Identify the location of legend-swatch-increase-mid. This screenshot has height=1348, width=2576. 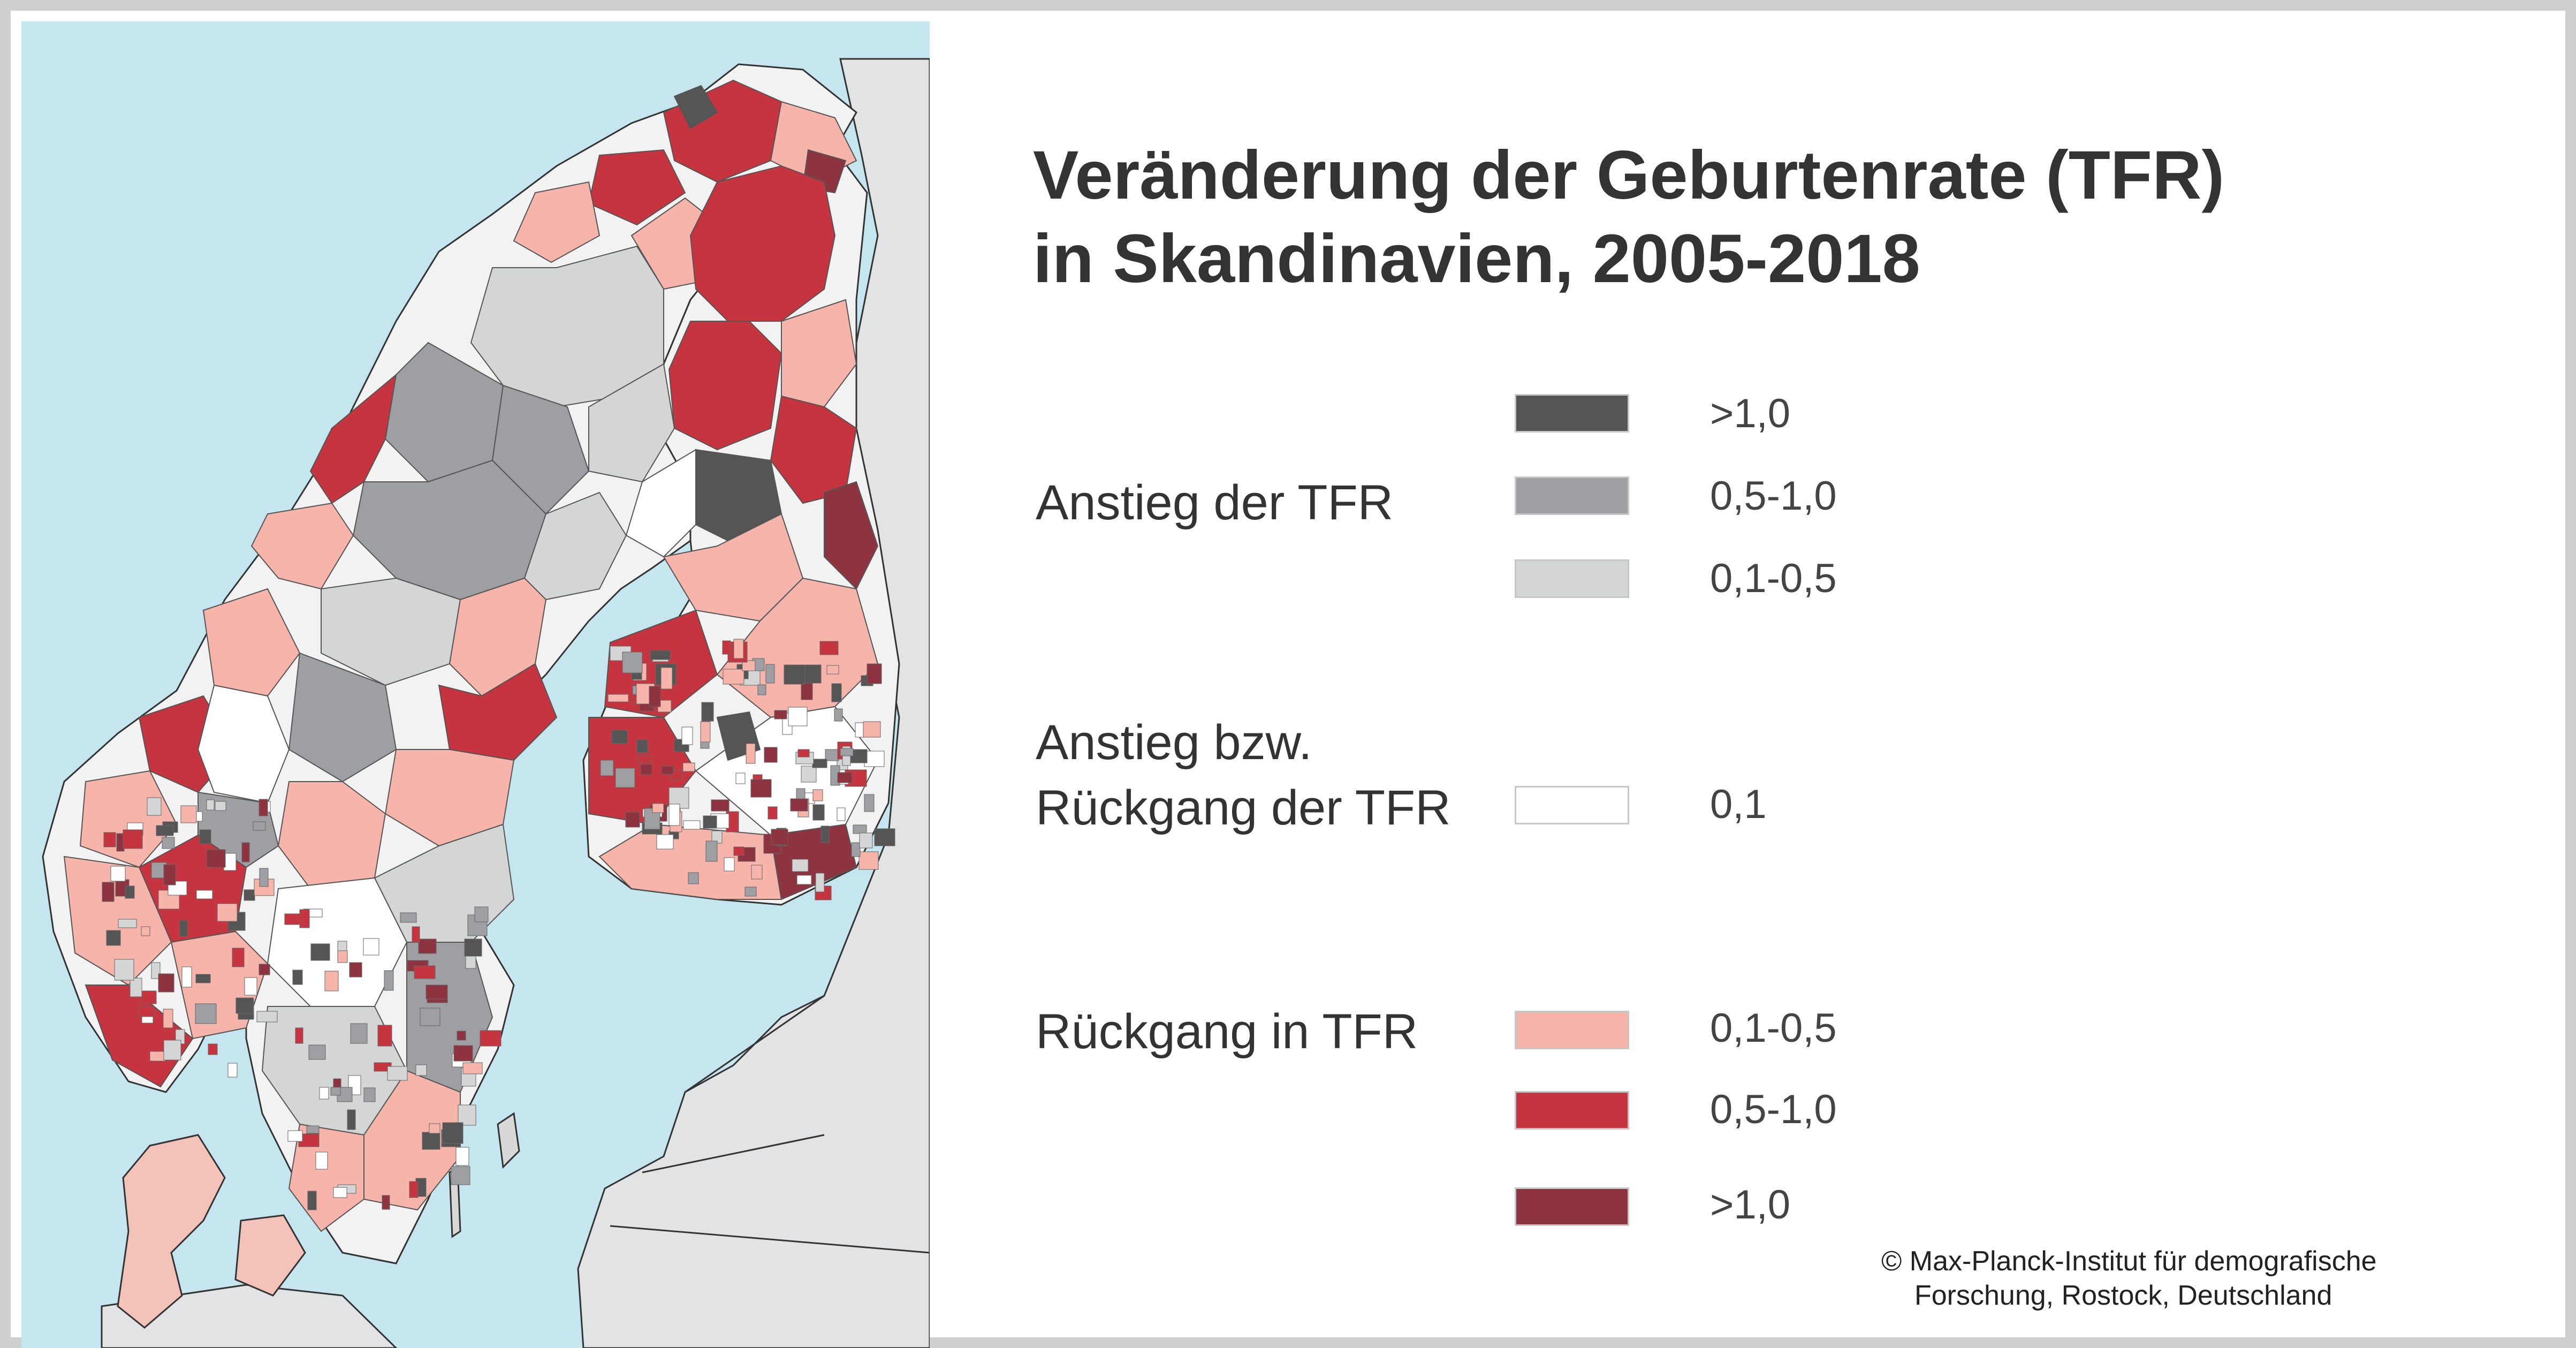
(1572, 495).